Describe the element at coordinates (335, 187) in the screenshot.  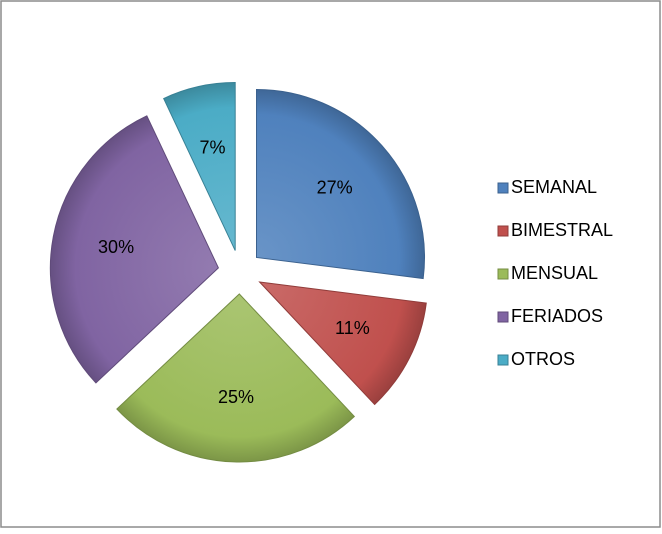
I see `data-label: 27%` at that location.